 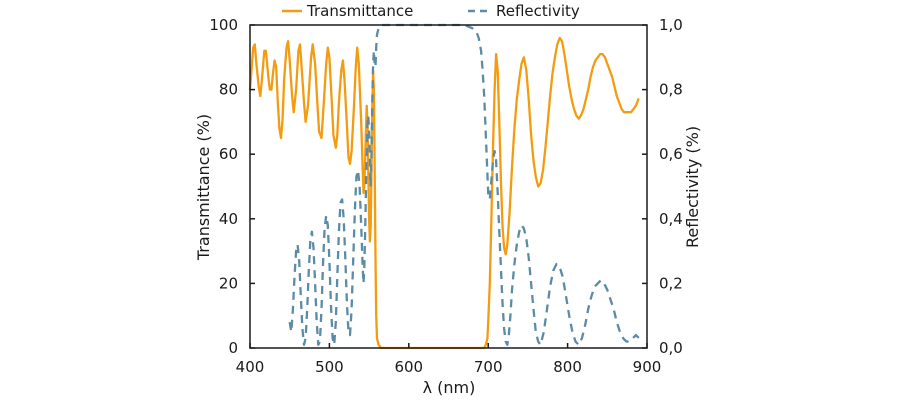 What do you see at coordinates (250, 367) in the screenshot?
I see `x-tick-label: 400` at bounding box center [250, 367].